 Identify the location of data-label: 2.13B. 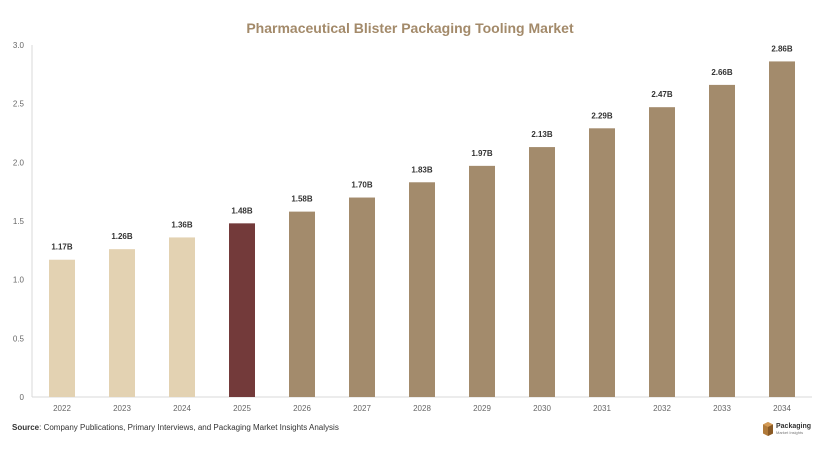
(542, 134).